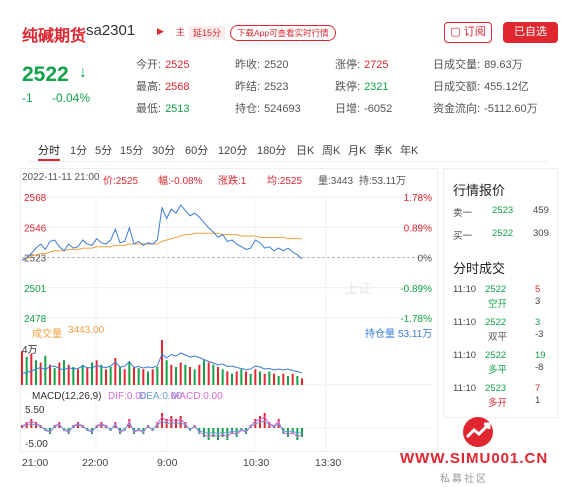 The width and height of the screenshot is (580, 487). Describe the element at coordinates (362, 64) in the screenshot. I see `stat-item: 涨停: 2725` at that location.